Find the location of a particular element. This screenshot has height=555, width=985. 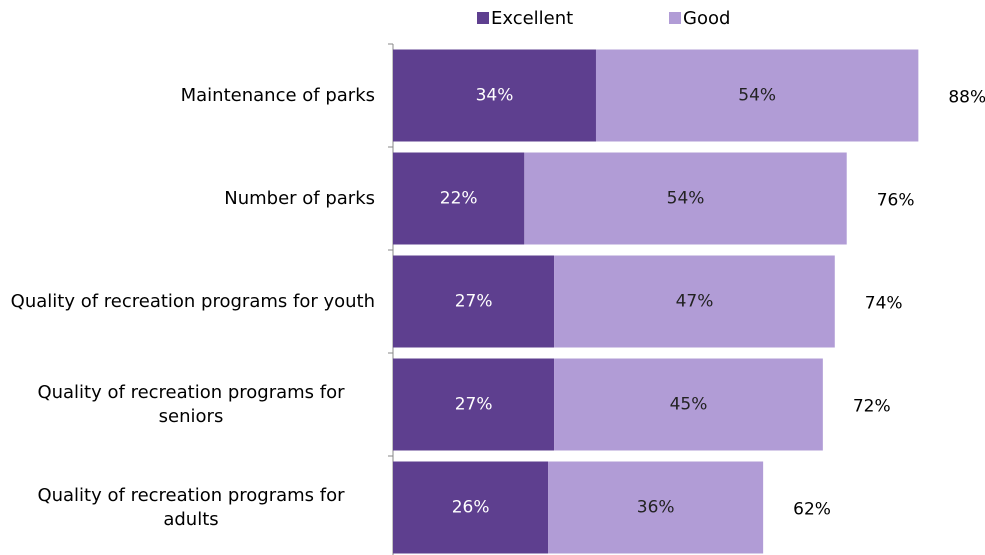

value-label: 34% is located at coordinates (495, 96).